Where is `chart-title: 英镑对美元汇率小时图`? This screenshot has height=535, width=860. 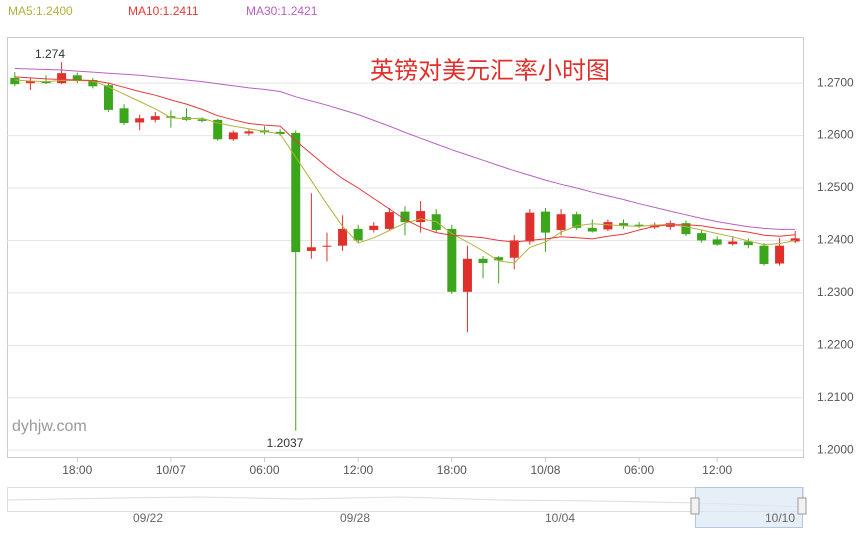
chart-title: 英镑对美元汇率小时图 is located at coordinates (490, 71).